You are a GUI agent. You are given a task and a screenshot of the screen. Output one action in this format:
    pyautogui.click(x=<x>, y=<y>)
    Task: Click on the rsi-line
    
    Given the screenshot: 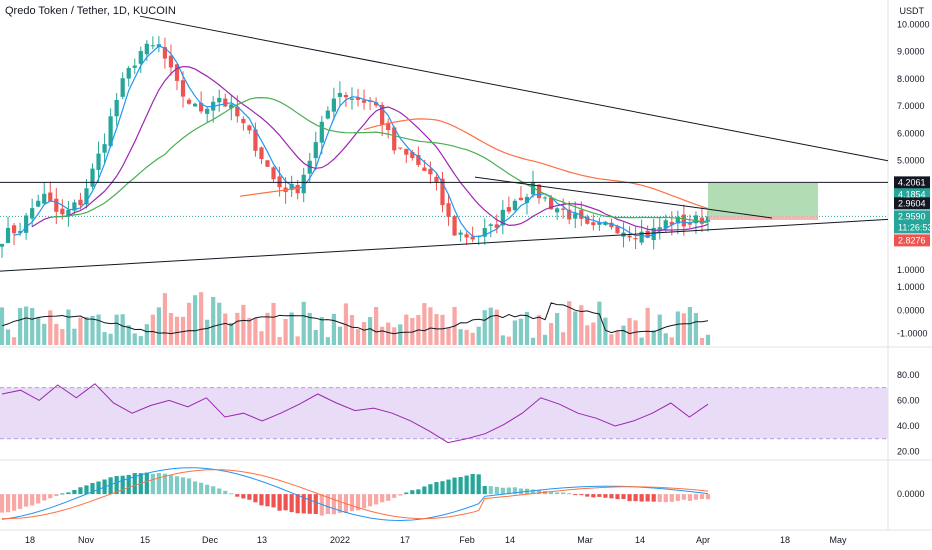 What is the action you would take?
    pyautogui.click(x=355, y=413)
    